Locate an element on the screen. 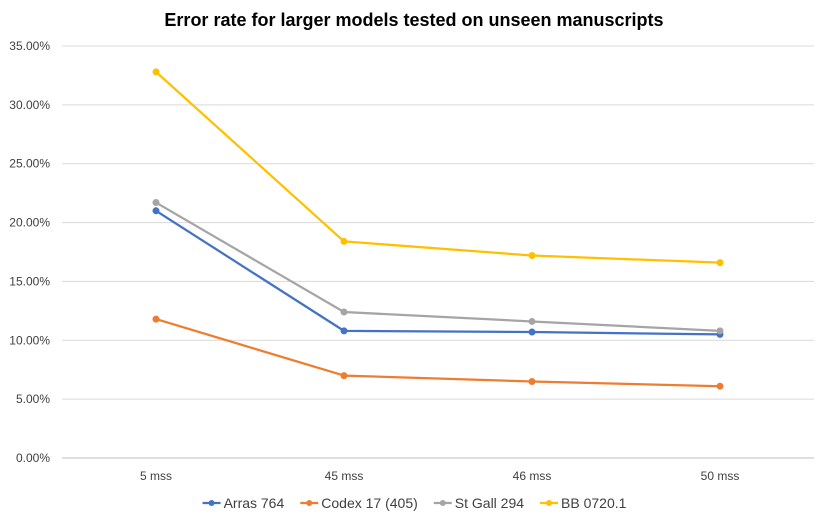 The height and width of the screenshot is (522, 829). legend-label: Codex 17 (405) is located at coordinates (369, 503).